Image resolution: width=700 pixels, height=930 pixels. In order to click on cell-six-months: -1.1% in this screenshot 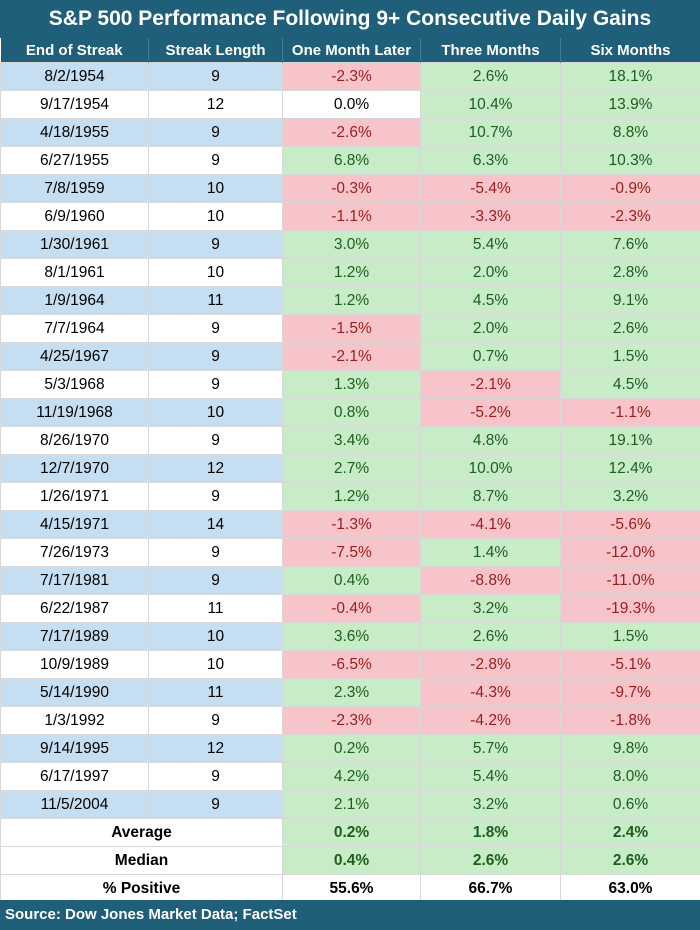, I will do `click(630, 412)`.